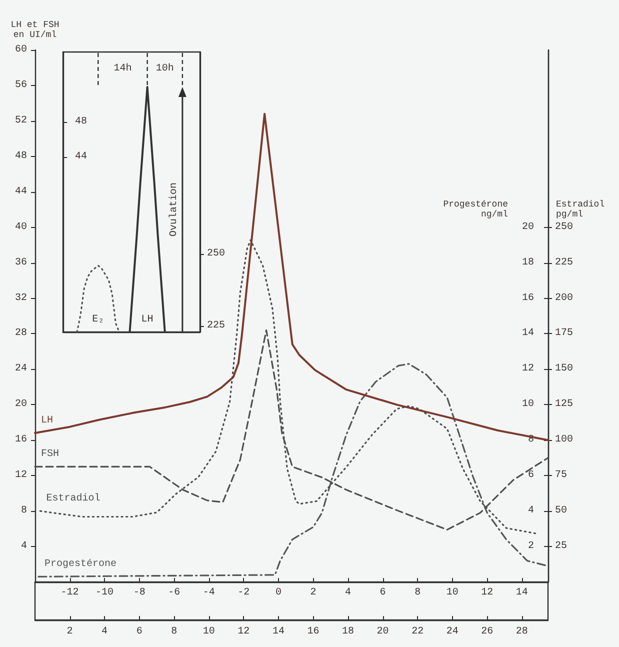 The image size is (619, 647). What do you see at coordinates (528, 334) in the screenshot?
I see `y2-tick-label: 14` at bounding box center [528, 334].